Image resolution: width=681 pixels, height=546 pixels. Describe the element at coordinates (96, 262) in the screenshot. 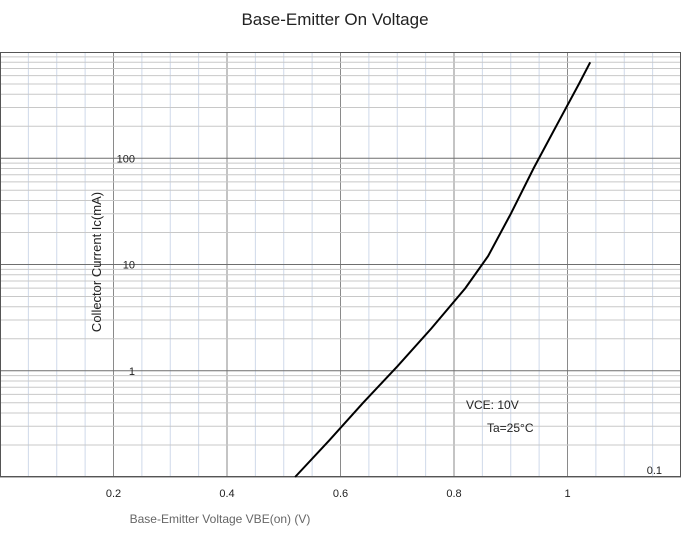

I see `y-axis-label: Collector Current Ic(mA)` at that location.